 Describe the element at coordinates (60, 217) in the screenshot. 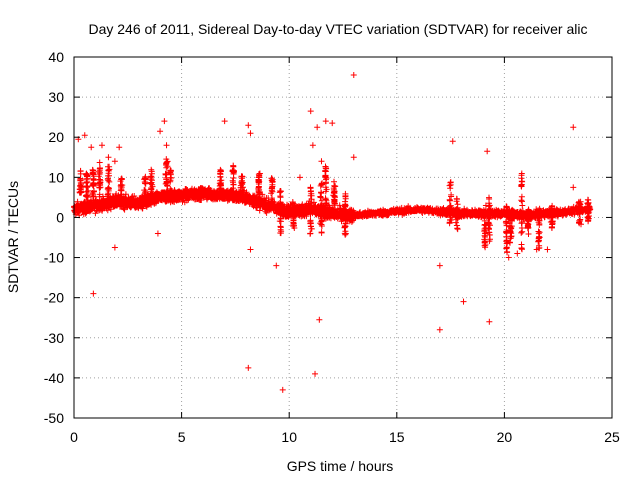

I see `y-tick-label: 0` at that location.